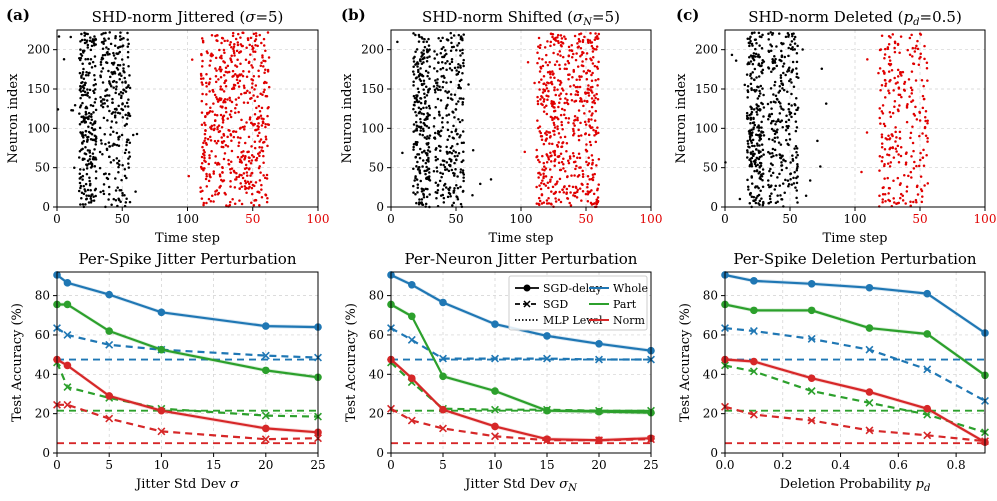  What do you see at coordinates (956, 465) in the screenshot?
I see `x-tick-label: 0.8` at bounding box center [956, 465].